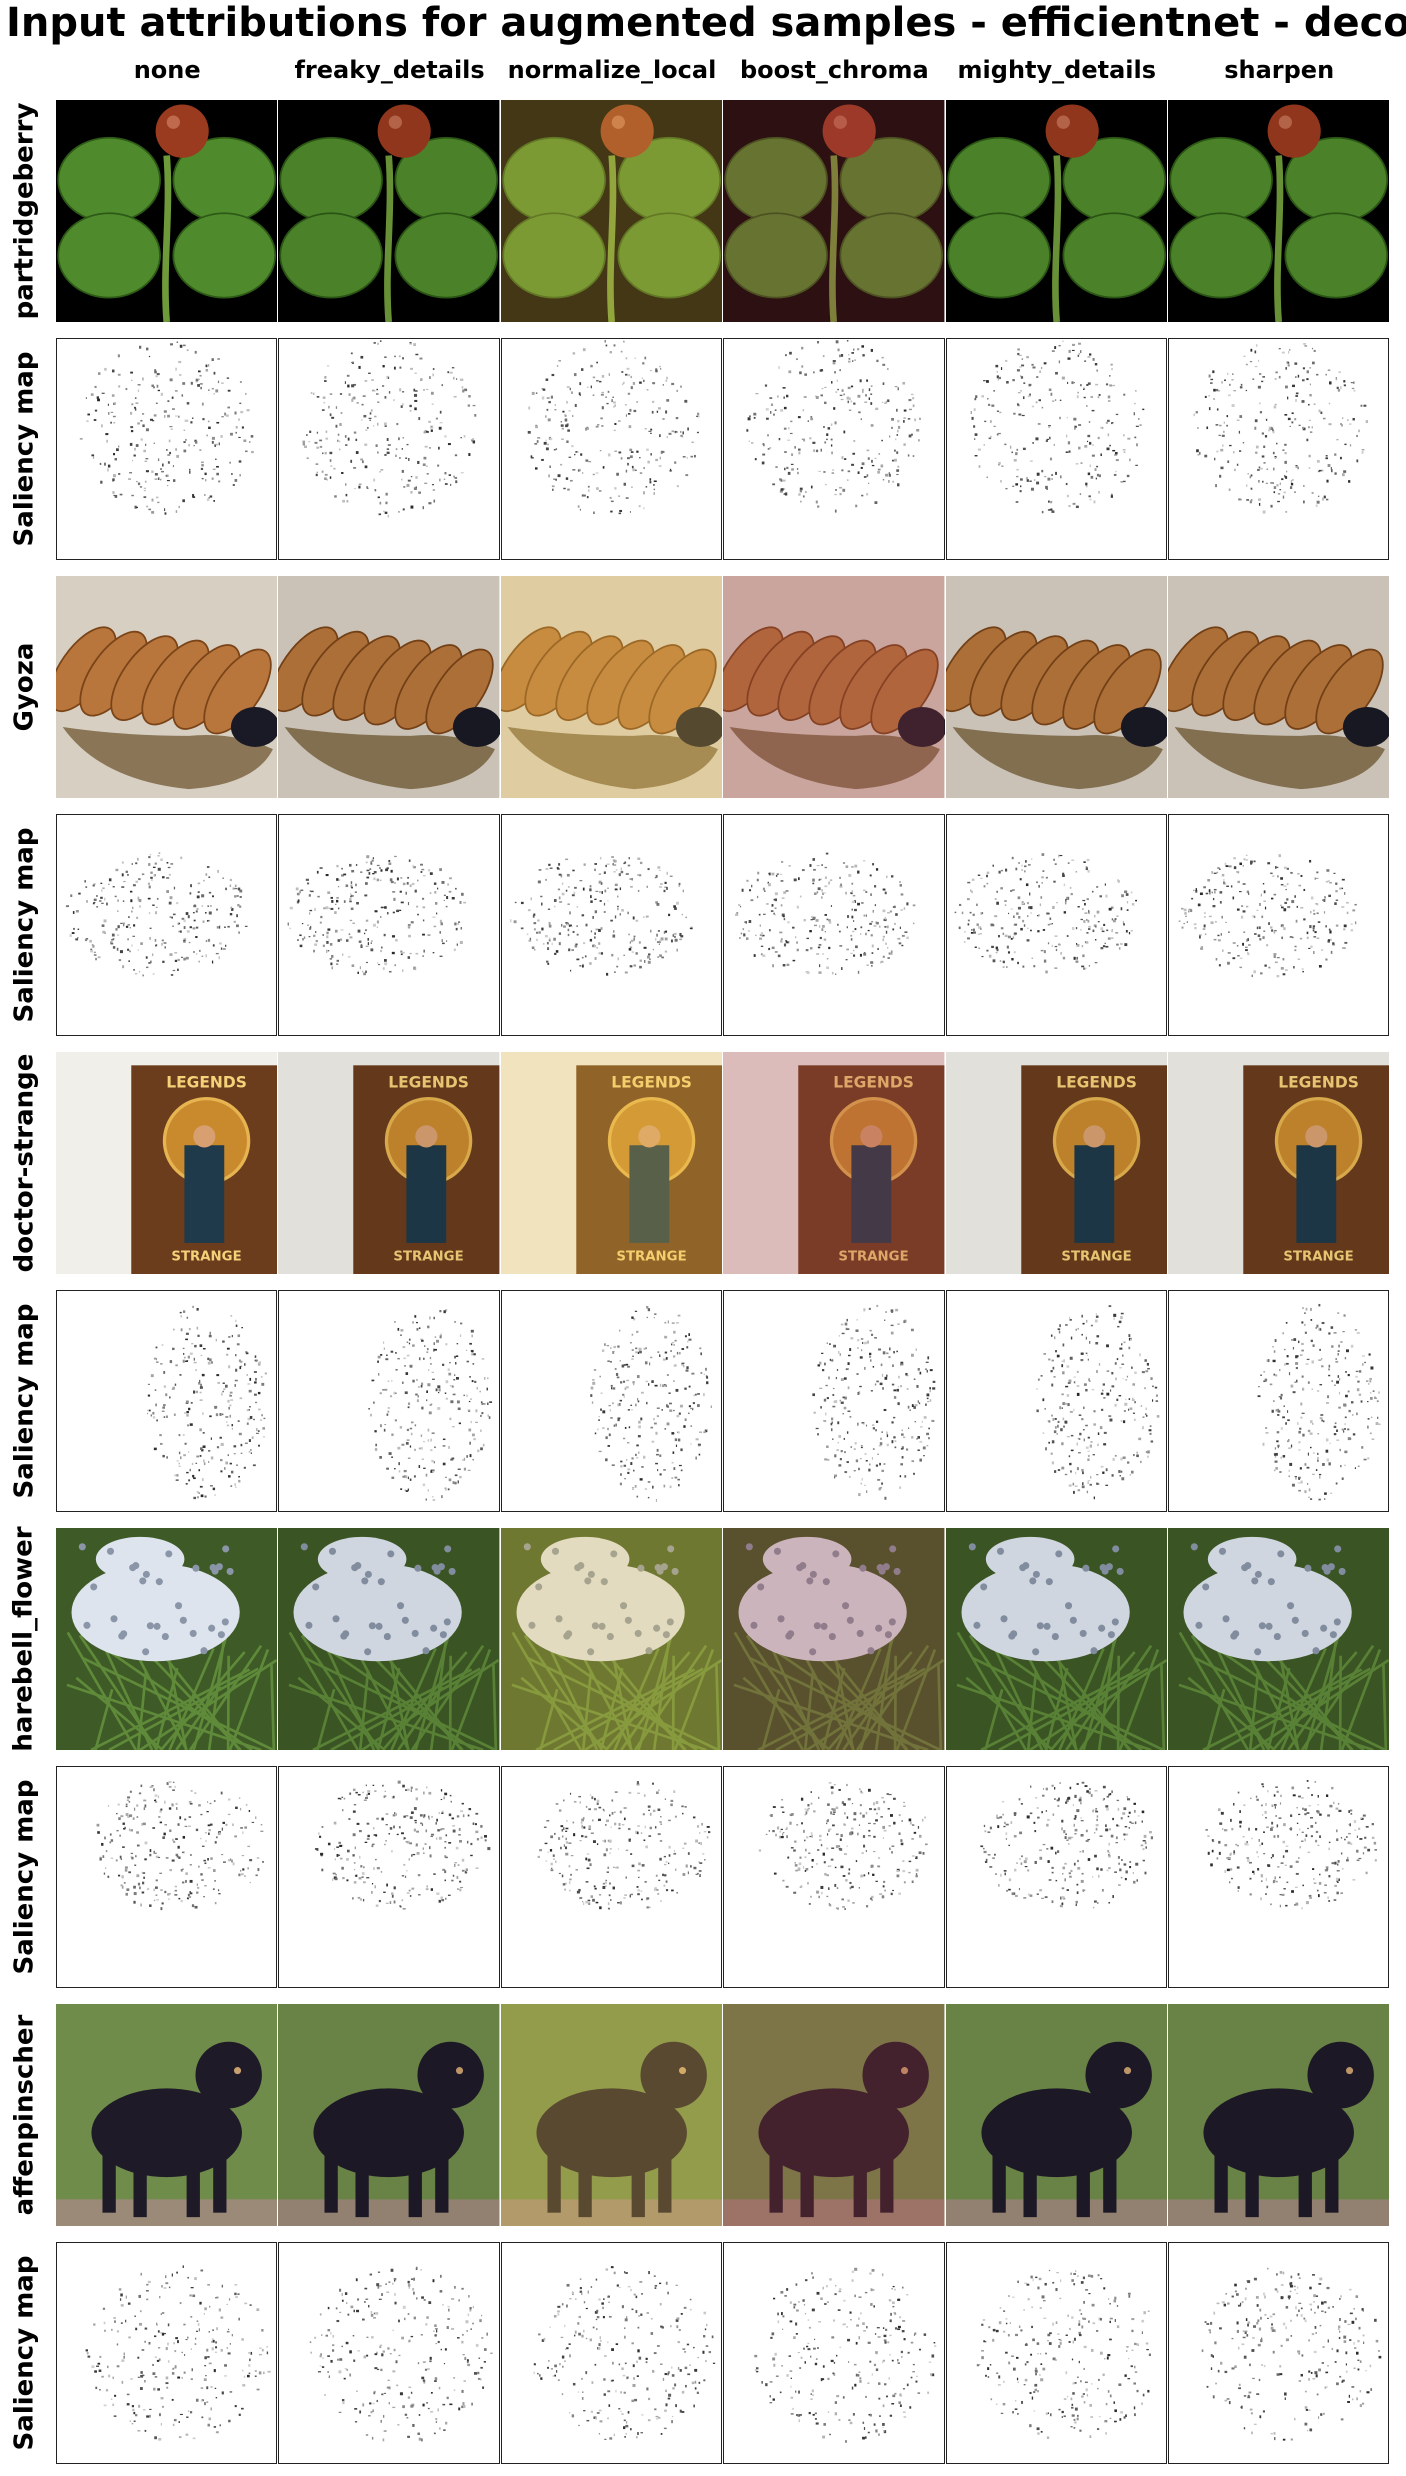 The width and height of the screenshot is (1406, 2476). I want to click on augmentation-tint, so click(611, 211).